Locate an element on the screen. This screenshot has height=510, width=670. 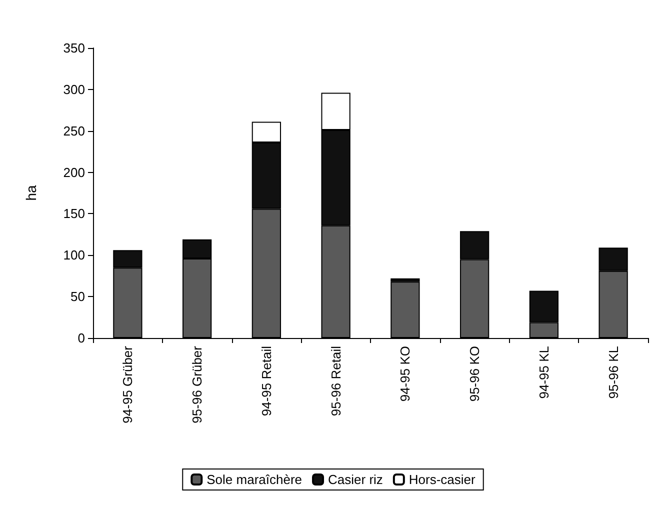
legend-label: Sole maraîchère is located at coordinates (254, 479).